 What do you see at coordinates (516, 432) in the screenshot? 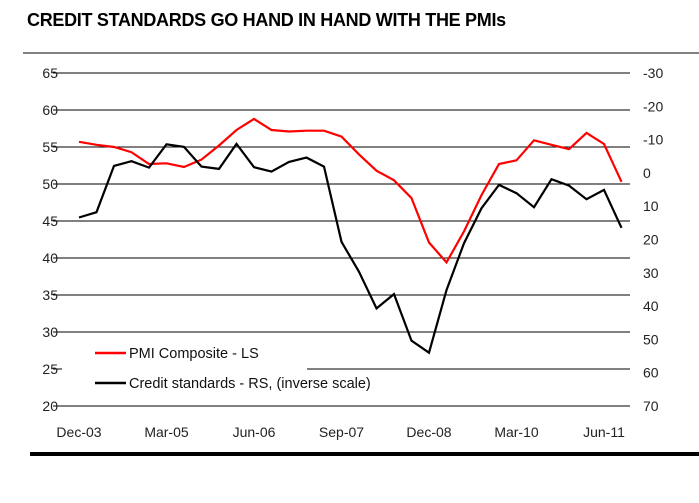
I see `x-tick-label: Mar-10` at bounding box center [516, 432].